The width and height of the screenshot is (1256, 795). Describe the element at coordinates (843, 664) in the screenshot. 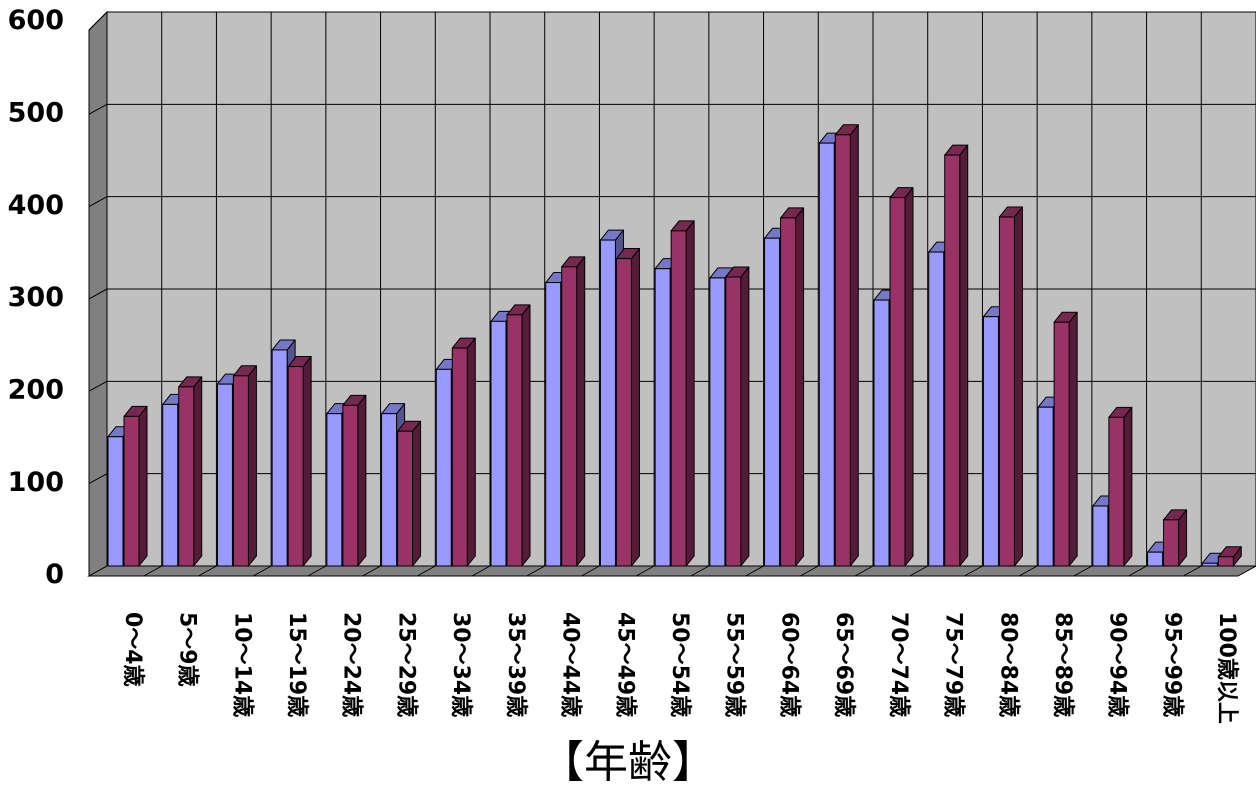

I see `x-tick-label: 65～69歳` at that location.